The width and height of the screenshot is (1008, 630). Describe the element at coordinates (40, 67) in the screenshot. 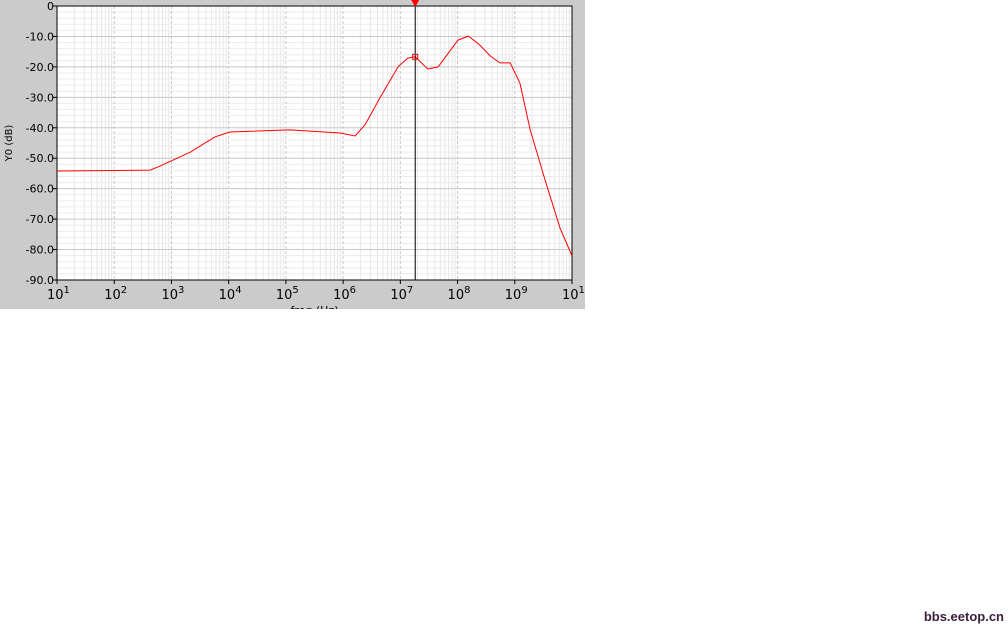

I see `y-tick-label: -20.0` at that location.